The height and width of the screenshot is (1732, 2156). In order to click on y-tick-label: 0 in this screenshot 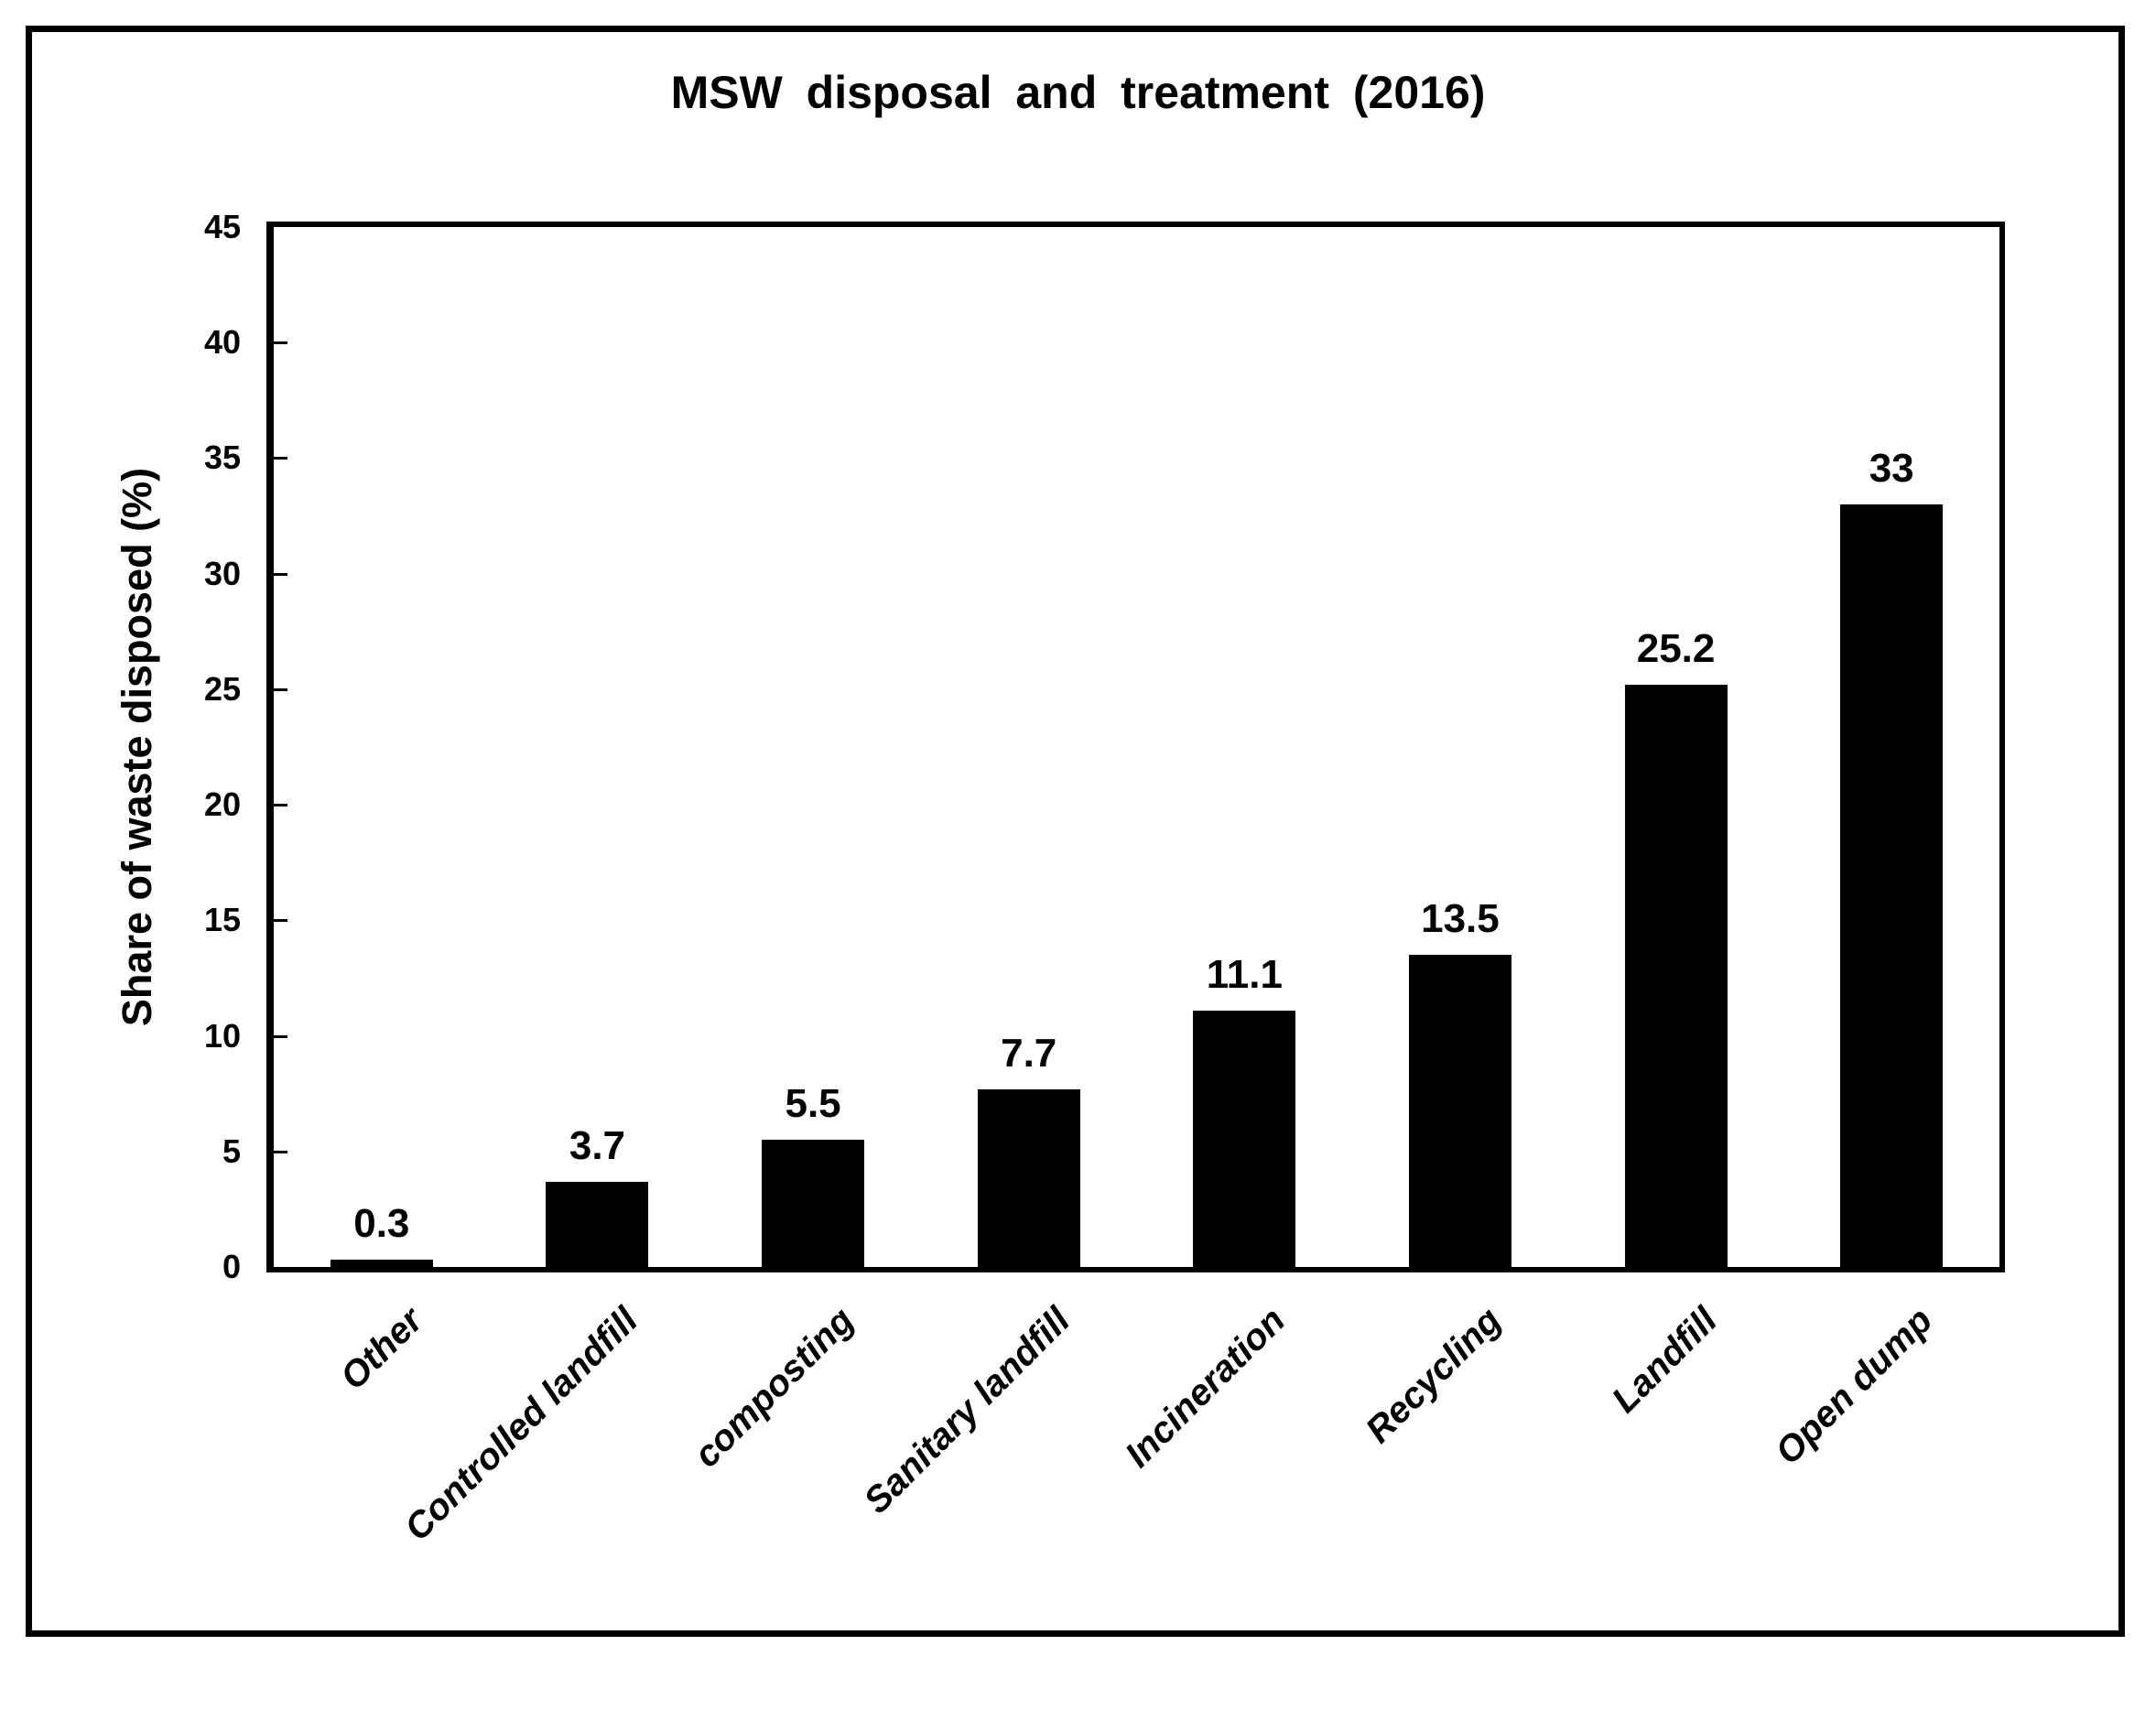, I will do `click(232, 1266)`.